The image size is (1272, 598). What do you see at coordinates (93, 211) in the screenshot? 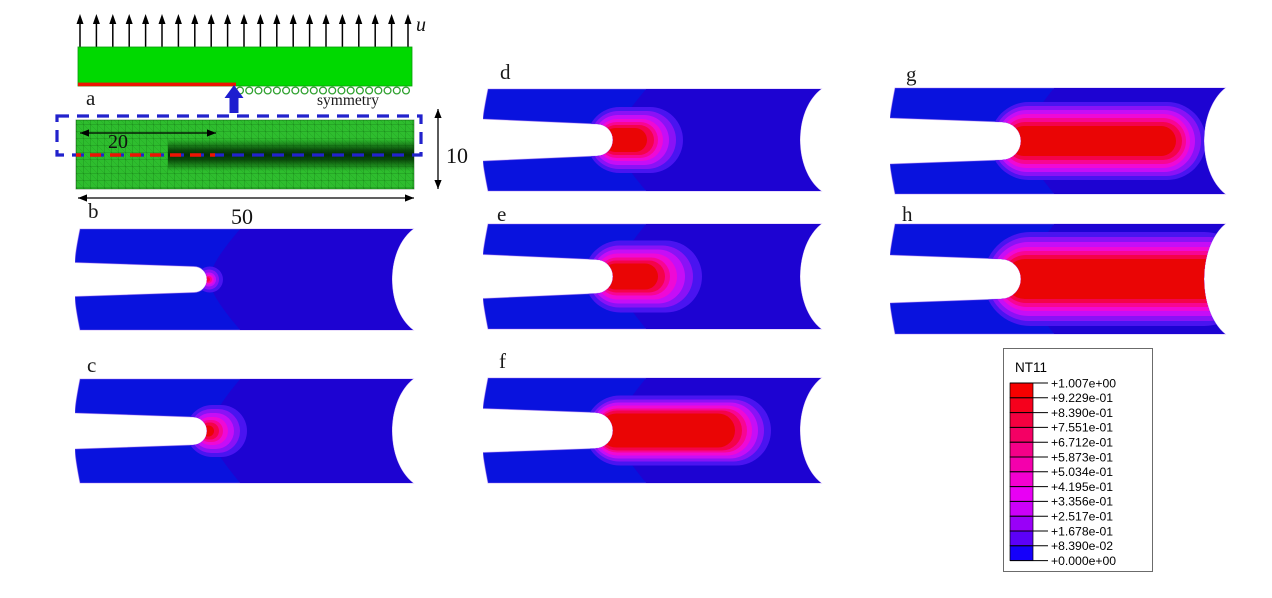
I see `panel-label-b: b` at bounding box center [93, 211].